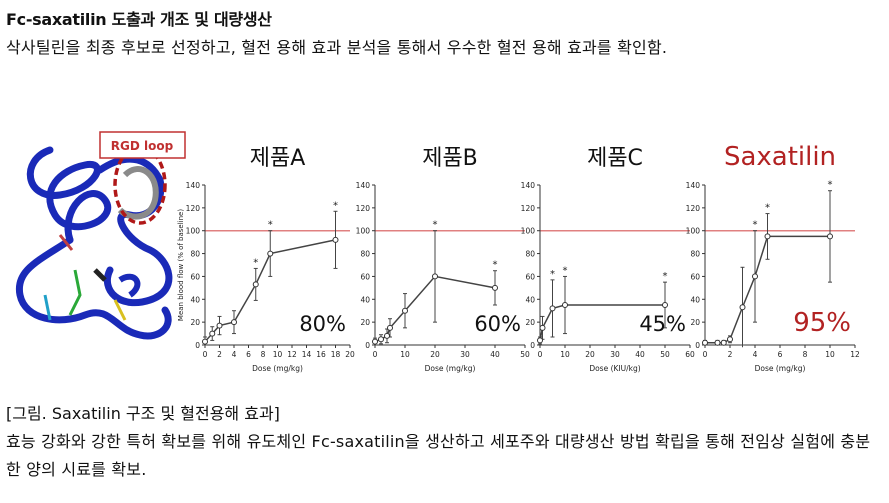 The height and width of the screenshot is (503, 889). I want to click on x-tick-label: 14, so click(307, 354).